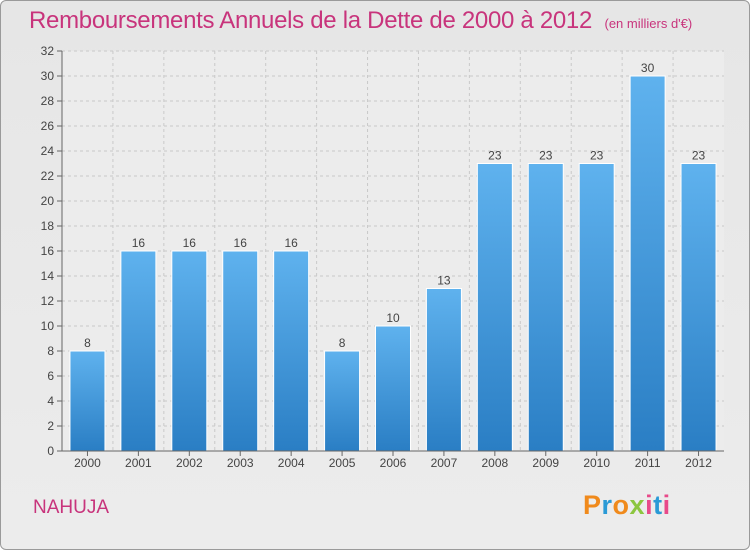 This screenshot has height=550, width=750. What do you see at coordinates (48, 226) in the screenshot?
I see `y-tick-label: 18` at bounding box center [48, 226].